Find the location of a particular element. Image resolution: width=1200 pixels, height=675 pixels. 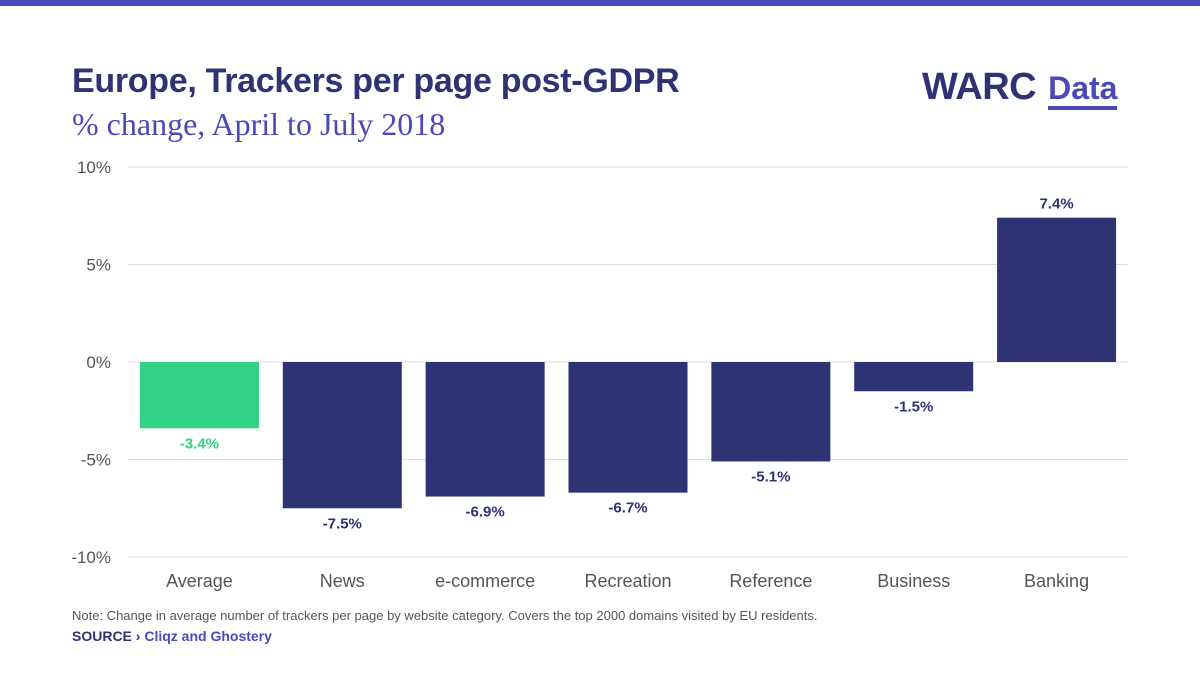

chart-subtitle: % change, April to July 2018 is located at coordinates (259, 124).